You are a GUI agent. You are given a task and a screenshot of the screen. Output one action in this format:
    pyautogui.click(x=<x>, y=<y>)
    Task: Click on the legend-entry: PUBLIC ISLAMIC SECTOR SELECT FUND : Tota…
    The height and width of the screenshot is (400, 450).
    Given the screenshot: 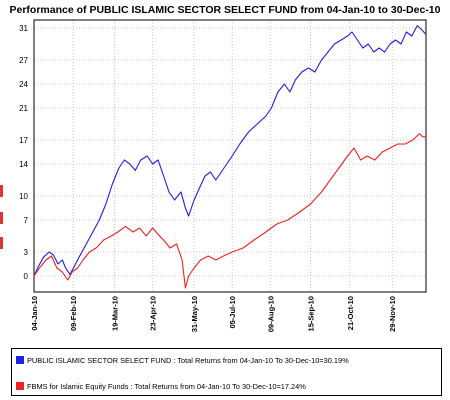 What is the action you would take?
    pyautogui.click(x=182, y=360)
    